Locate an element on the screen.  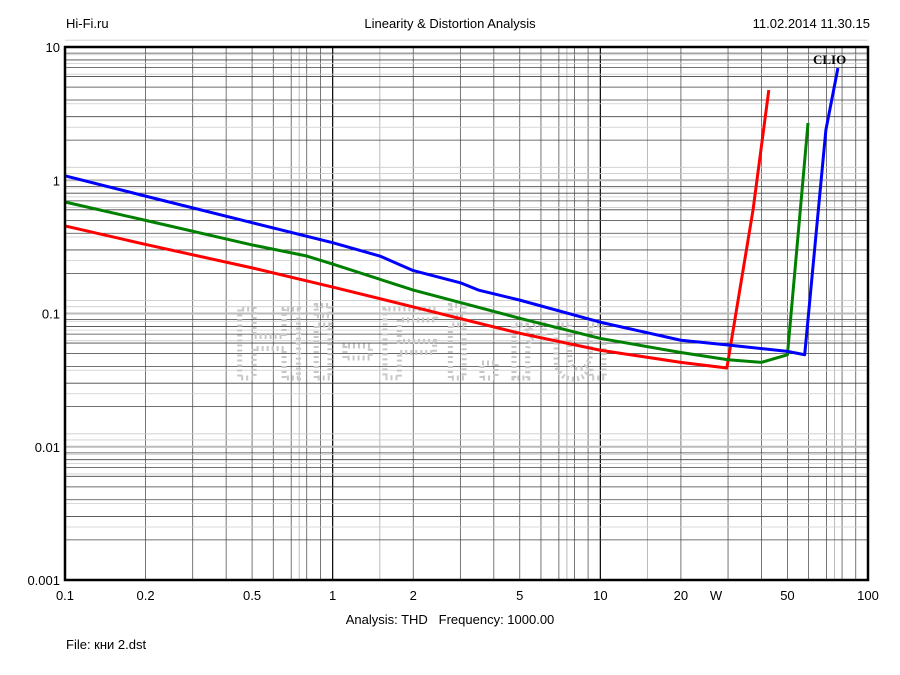
y-tick-label: 10 is located at coordinates (53, 47).